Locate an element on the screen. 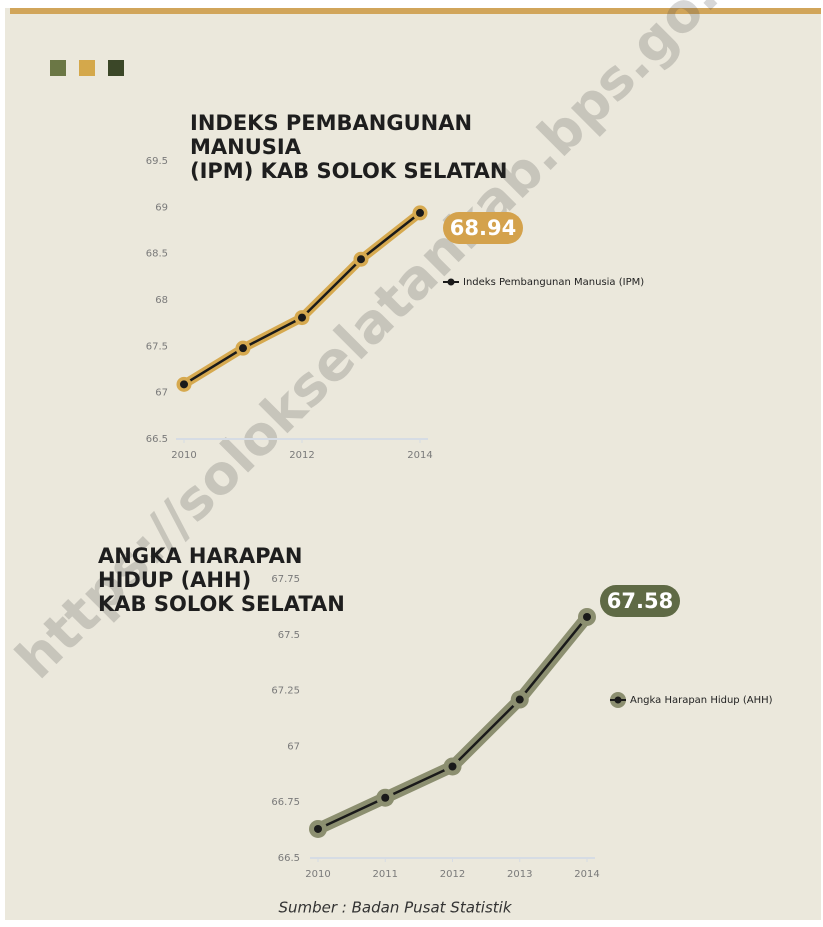  x-tick-label: 2013 is located at coordinates (519, 874).